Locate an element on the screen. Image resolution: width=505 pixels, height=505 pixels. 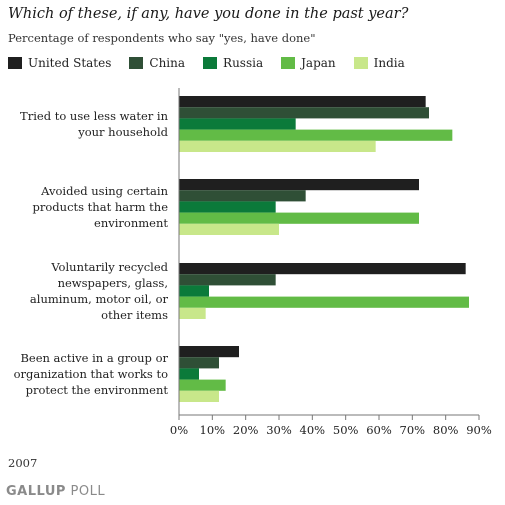
x-tick-label: 60% is located at coordinates (379, 430).